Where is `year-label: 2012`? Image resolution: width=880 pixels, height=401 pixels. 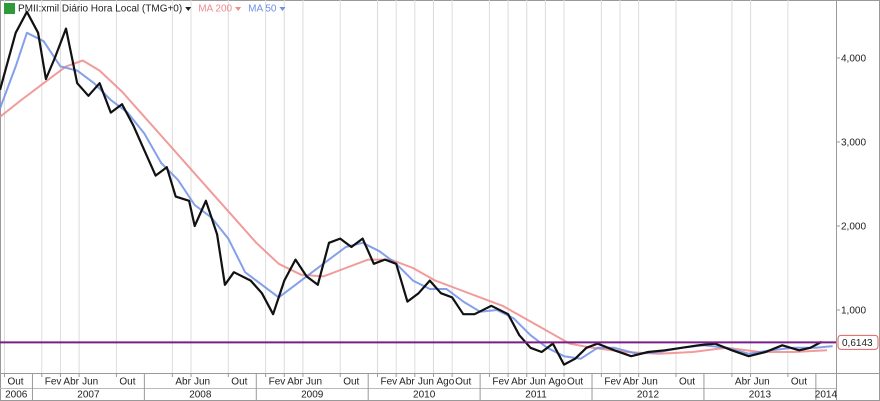 year-label: 2012 is located at coordinates (648, 395).